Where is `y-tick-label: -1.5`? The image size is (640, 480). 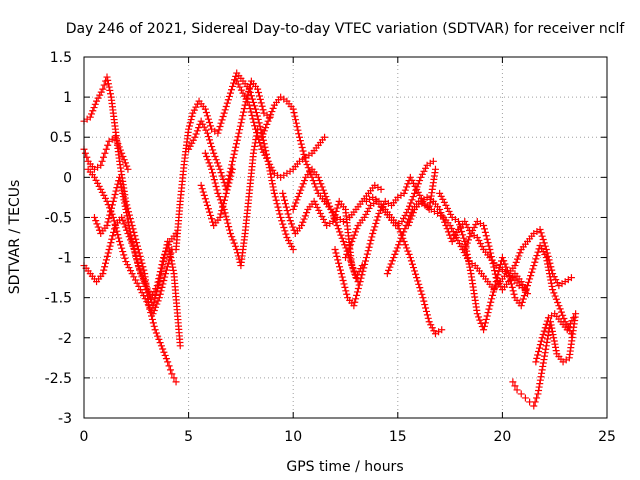
y-tick-label: -1.5 is located at coordinates (58, 299).